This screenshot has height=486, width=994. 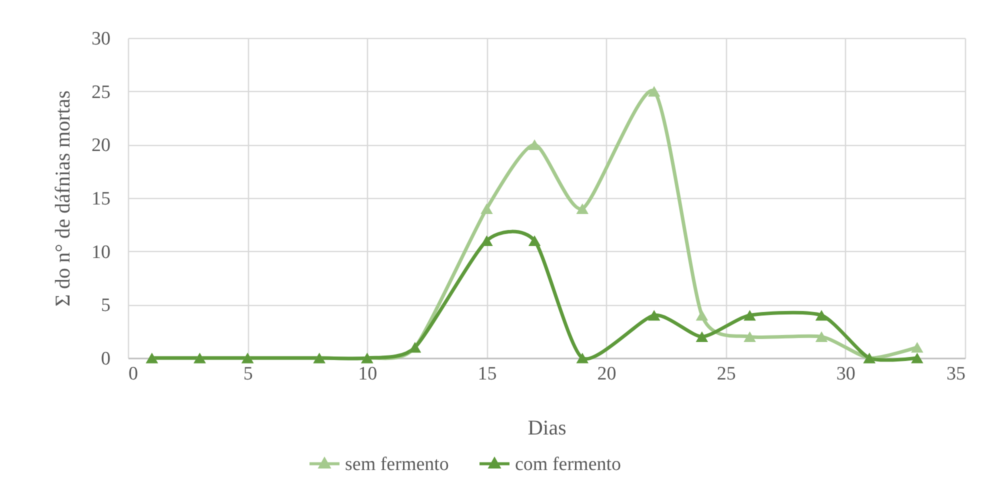 What do you see at coordinates (62, 198) in the screenshot?
I see `y-axis-title: Σ do n° de dáfnias mortas` at bounding box center [62, 198].